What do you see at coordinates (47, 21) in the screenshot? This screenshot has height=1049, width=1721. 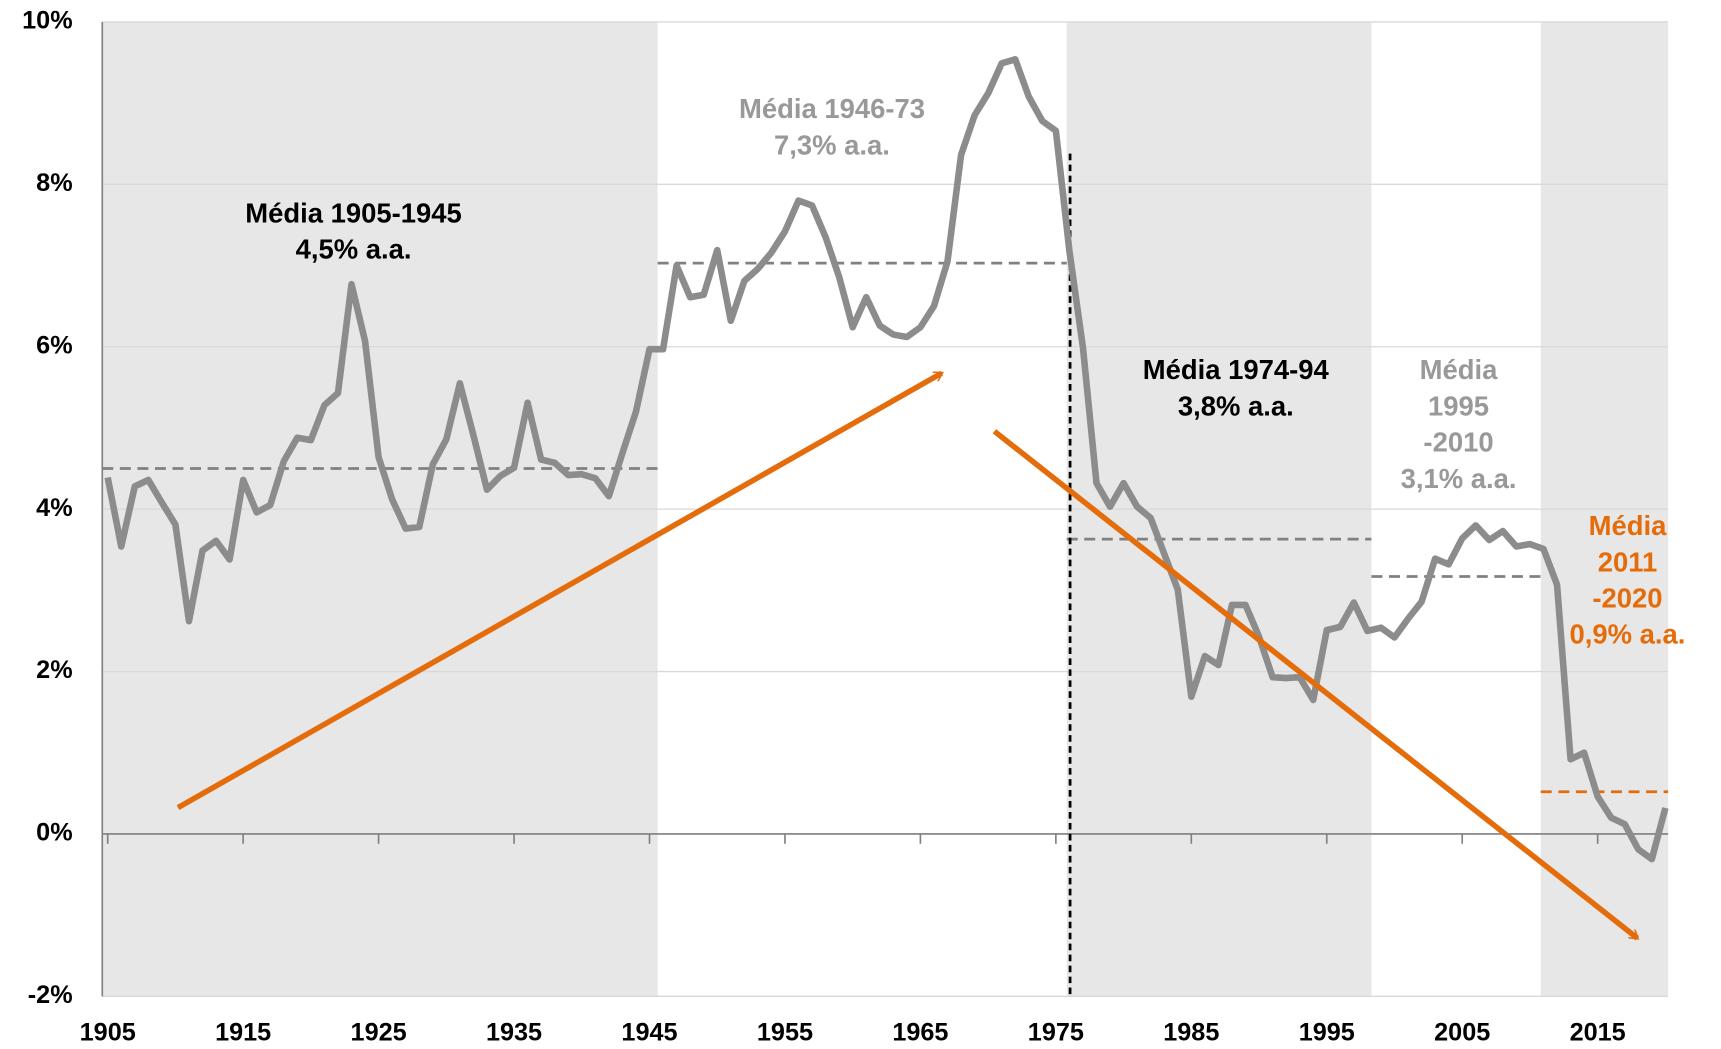 I see `y-tick-label: 10%` at bounding box center [47, 21].